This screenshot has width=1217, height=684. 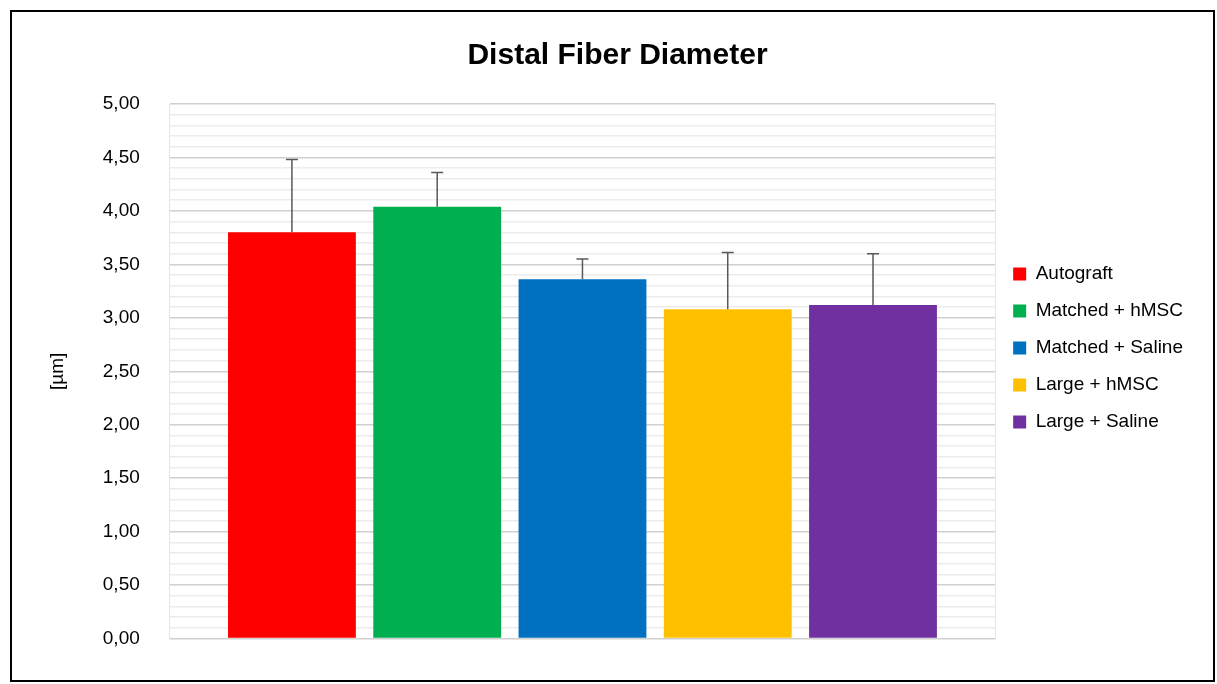 What do you see at coordinates (1074, 273) in the screenshot?
I see `legend-label: Autograft` at bounding box center [1074, 273].